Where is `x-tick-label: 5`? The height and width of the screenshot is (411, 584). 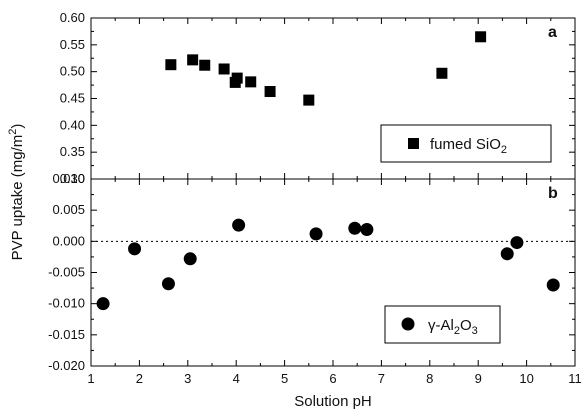
x-tick-label: 5 is located at coordinates (284, 378).